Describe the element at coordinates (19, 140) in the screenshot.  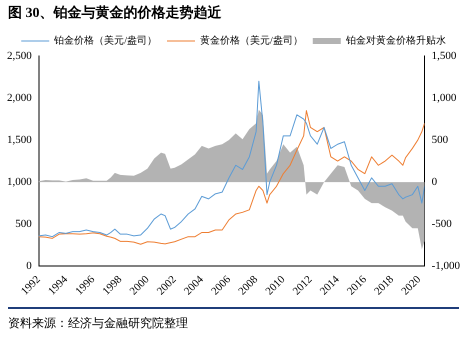
I see `y-tick-label: 1,500` at that location.